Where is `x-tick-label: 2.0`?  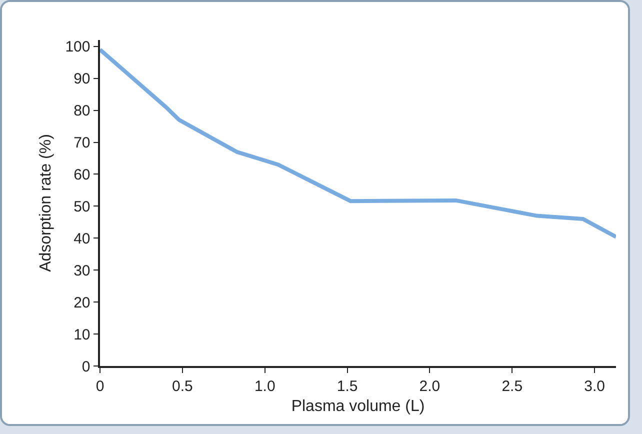
x-tick-label: 2.0 is located at coordinates (429, 386).